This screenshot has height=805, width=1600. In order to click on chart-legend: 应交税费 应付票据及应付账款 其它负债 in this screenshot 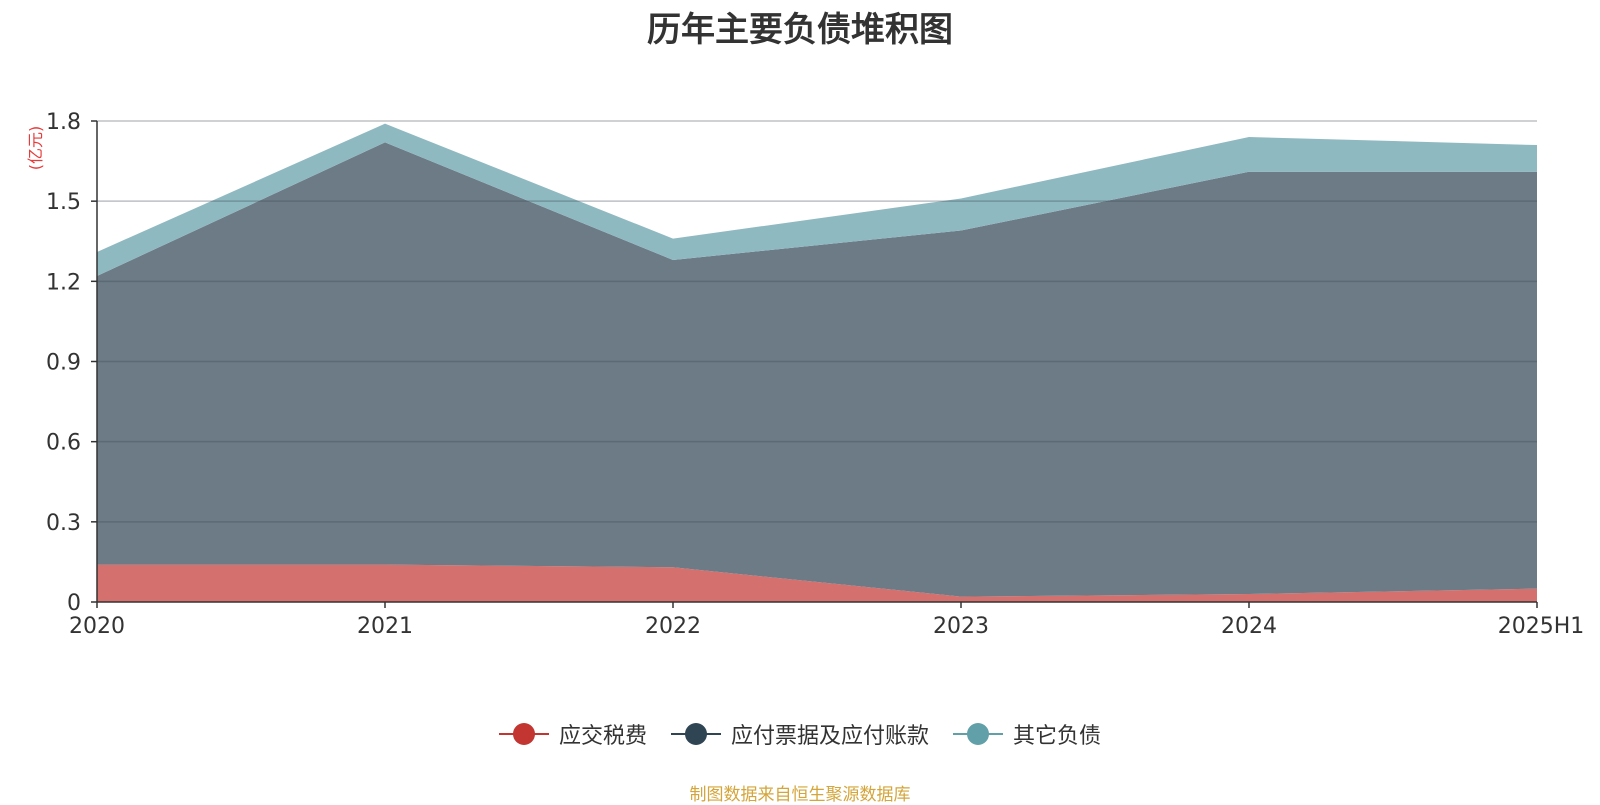, I will do `click(800, 734)`.